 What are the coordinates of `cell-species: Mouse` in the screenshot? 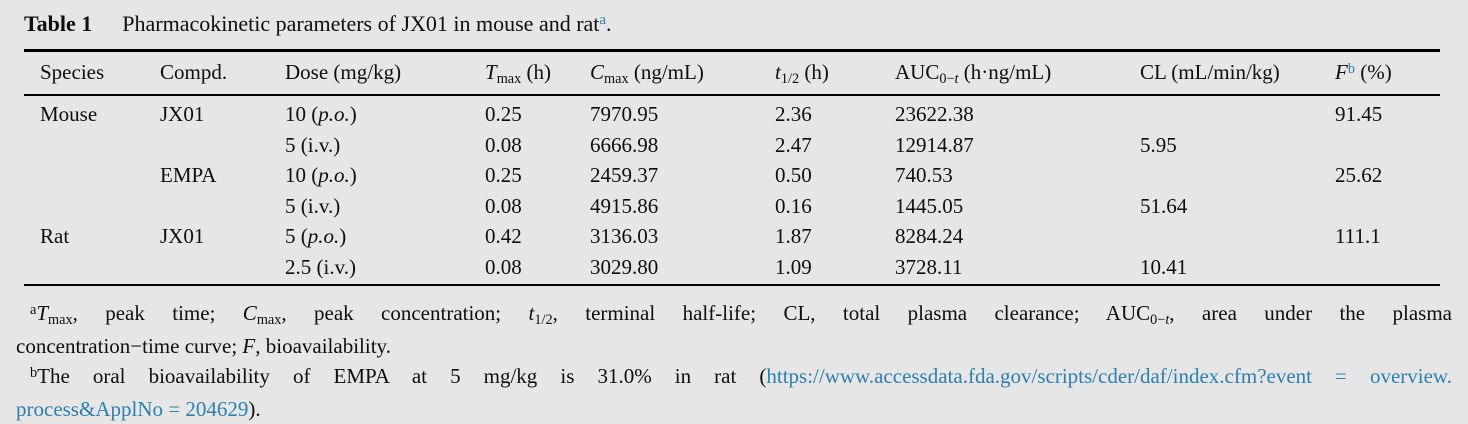 It's located at (69, 114).